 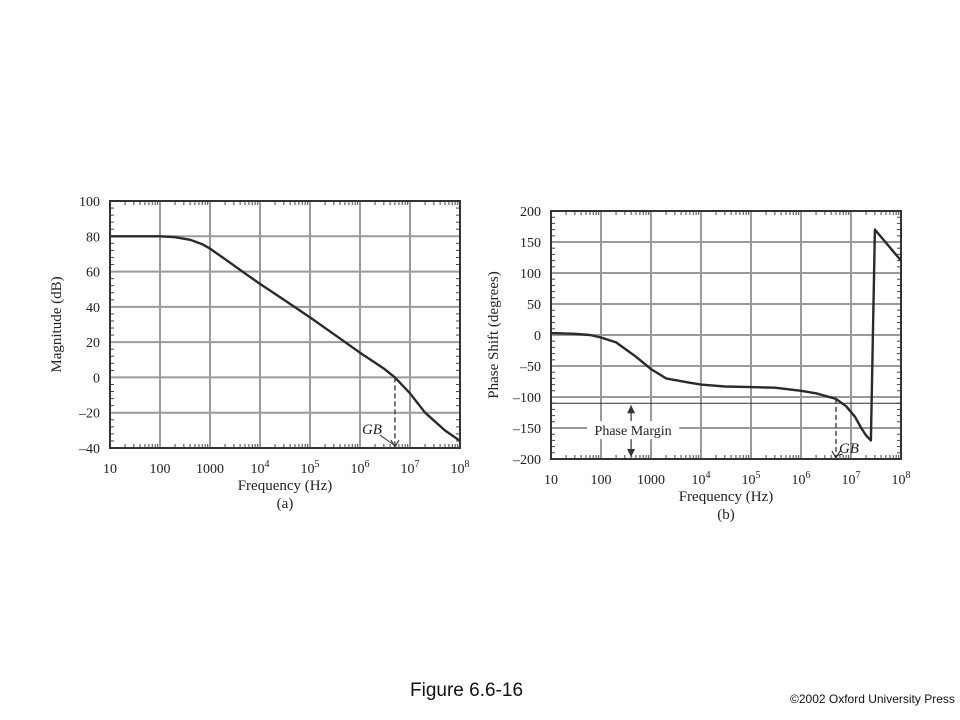 I want to click on y-tick-label: 40, so click(x=93, y=308).